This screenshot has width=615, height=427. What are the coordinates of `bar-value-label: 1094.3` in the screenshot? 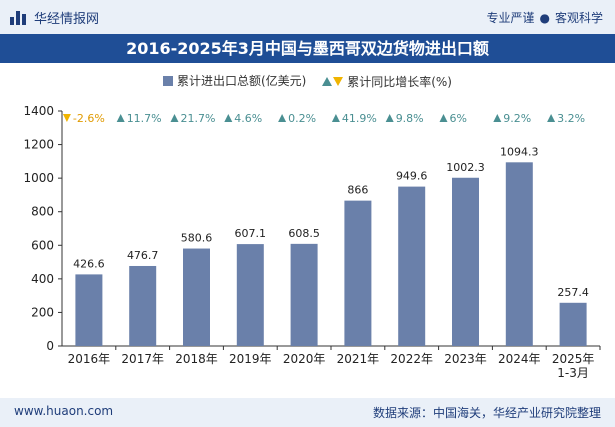 It's located at (519, 151).